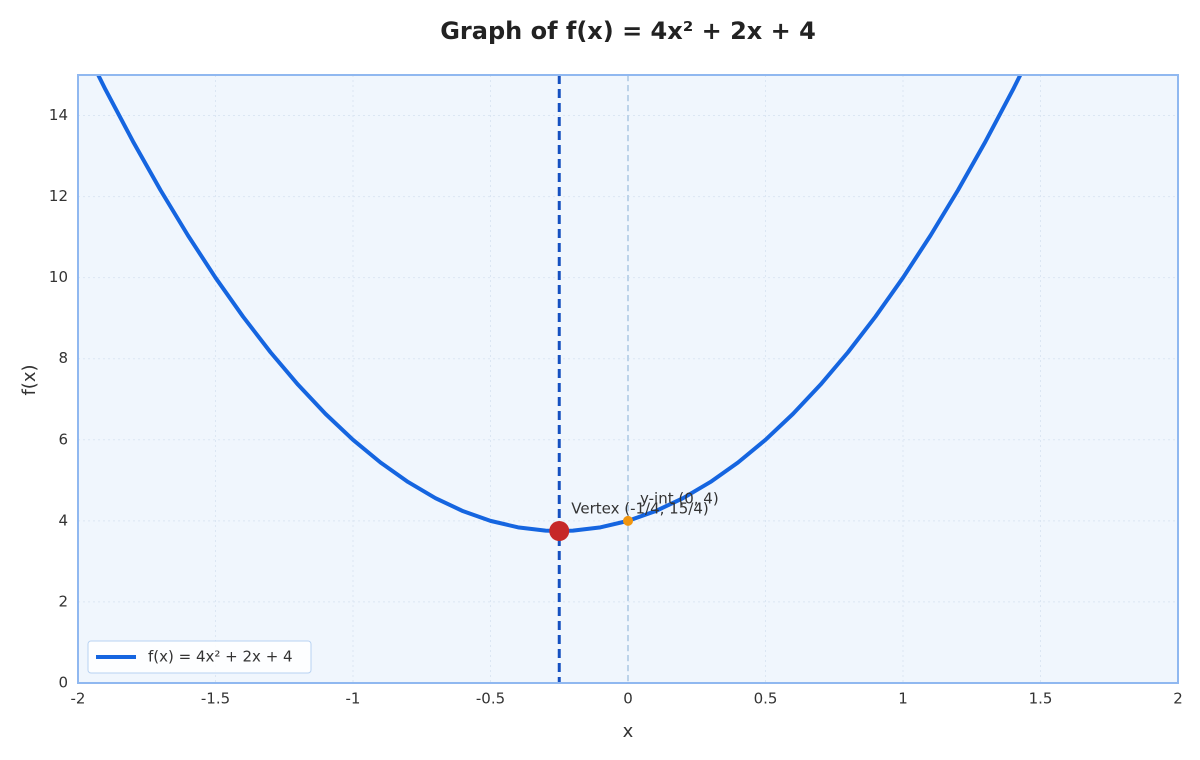  I want to click on annotation-label: y-int (0, 4), so click(679, 498).